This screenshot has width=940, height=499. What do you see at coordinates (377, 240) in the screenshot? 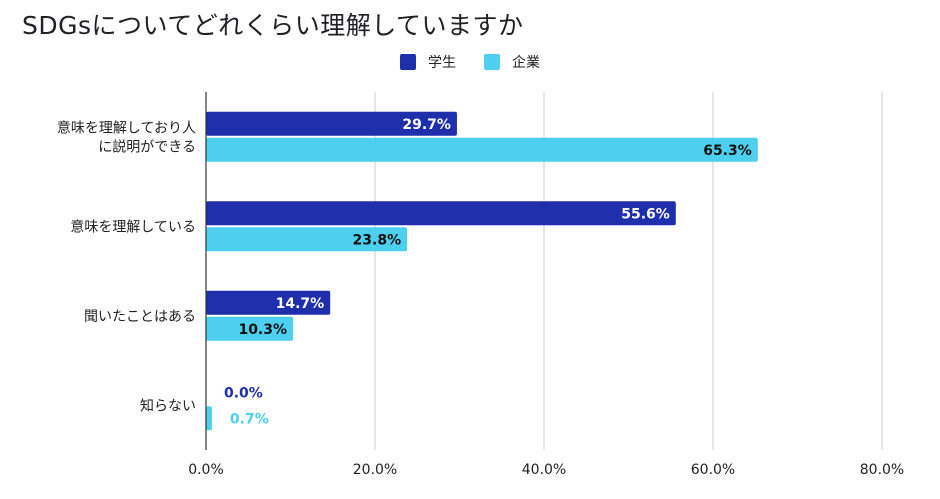
I see `data-label: 23.8%` at bounding box center [377, 240].